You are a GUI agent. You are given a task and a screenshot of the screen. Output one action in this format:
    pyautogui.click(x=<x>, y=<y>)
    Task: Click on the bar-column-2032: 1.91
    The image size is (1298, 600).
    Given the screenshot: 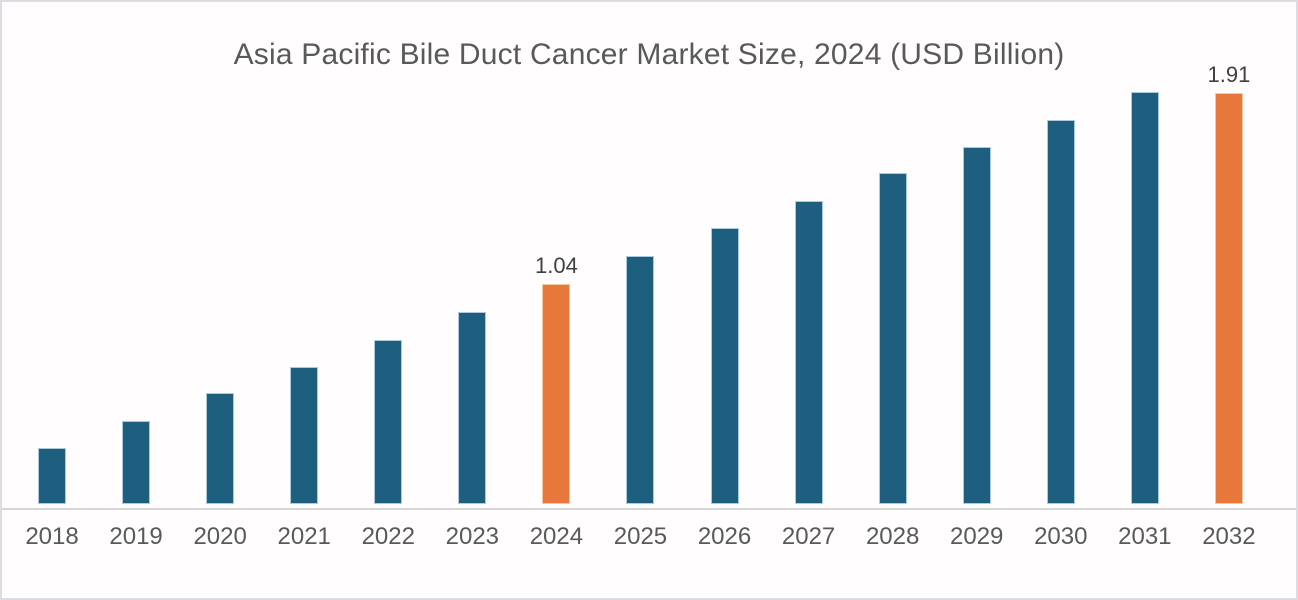 What is the action you would take?
    pyautogui.click(x=1229, y=284)
    